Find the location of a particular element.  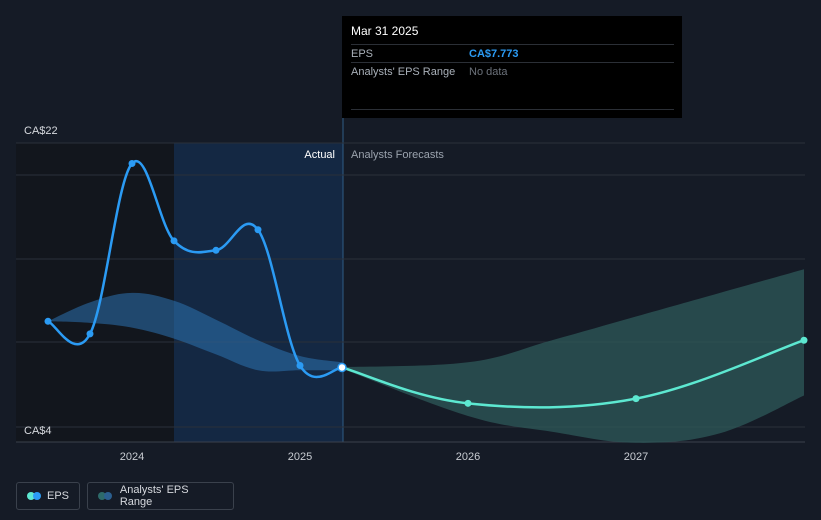

legend-eps-button: EPS is located at coordinates (48, 496).